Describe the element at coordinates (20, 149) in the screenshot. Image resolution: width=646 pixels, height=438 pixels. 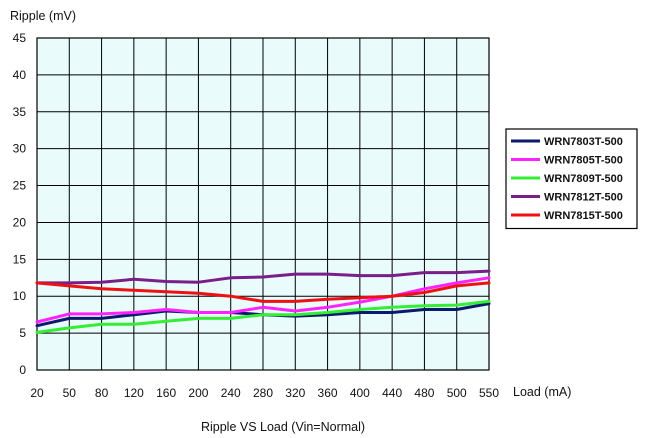
I see `y-tick-label: 30` at that location.